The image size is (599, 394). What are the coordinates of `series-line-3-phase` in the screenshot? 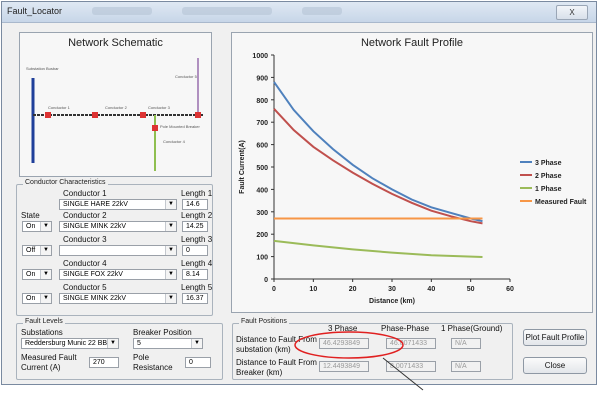 It's located at (378, 152).